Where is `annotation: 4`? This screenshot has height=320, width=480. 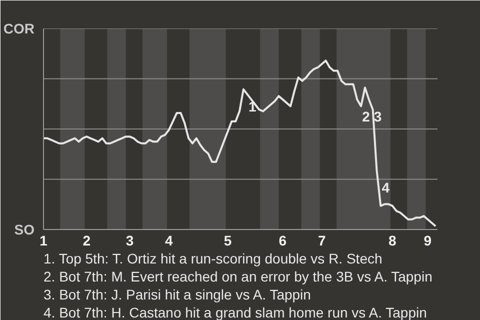
annotation: 4 is located at coordinates (386, 187).